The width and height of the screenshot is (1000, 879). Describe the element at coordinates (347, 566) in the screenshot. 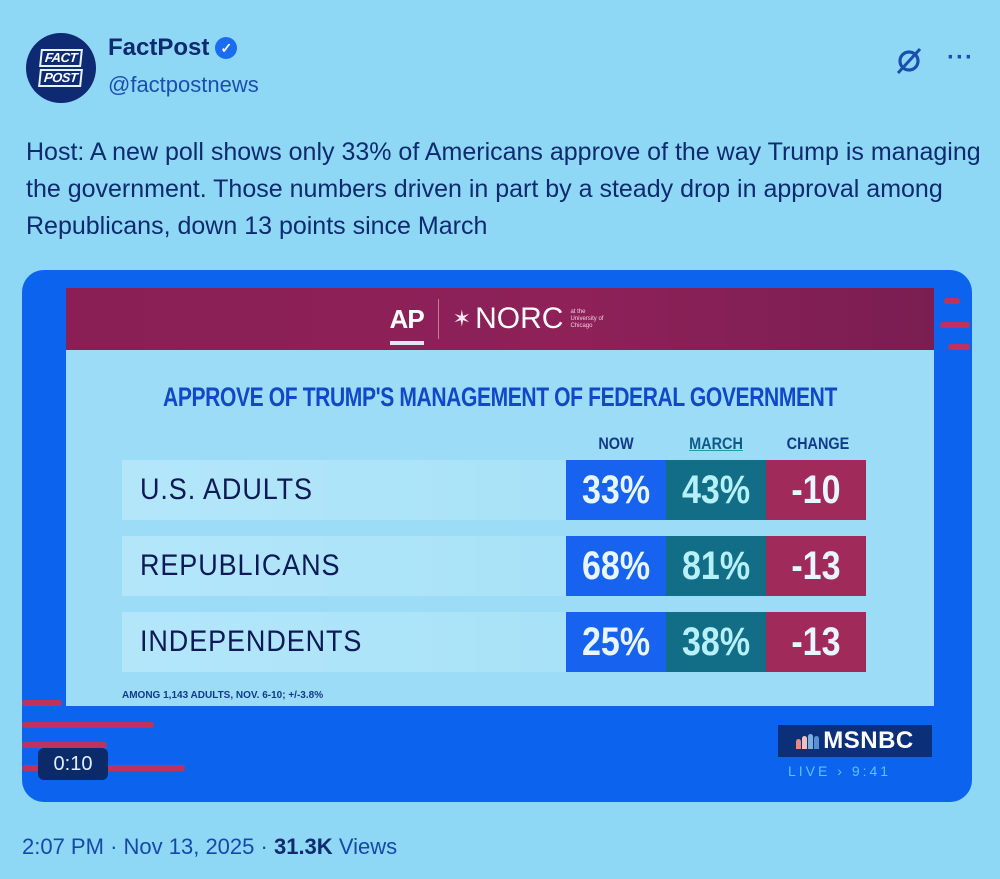

I see `row-label: REPUBLICANS` at that location.